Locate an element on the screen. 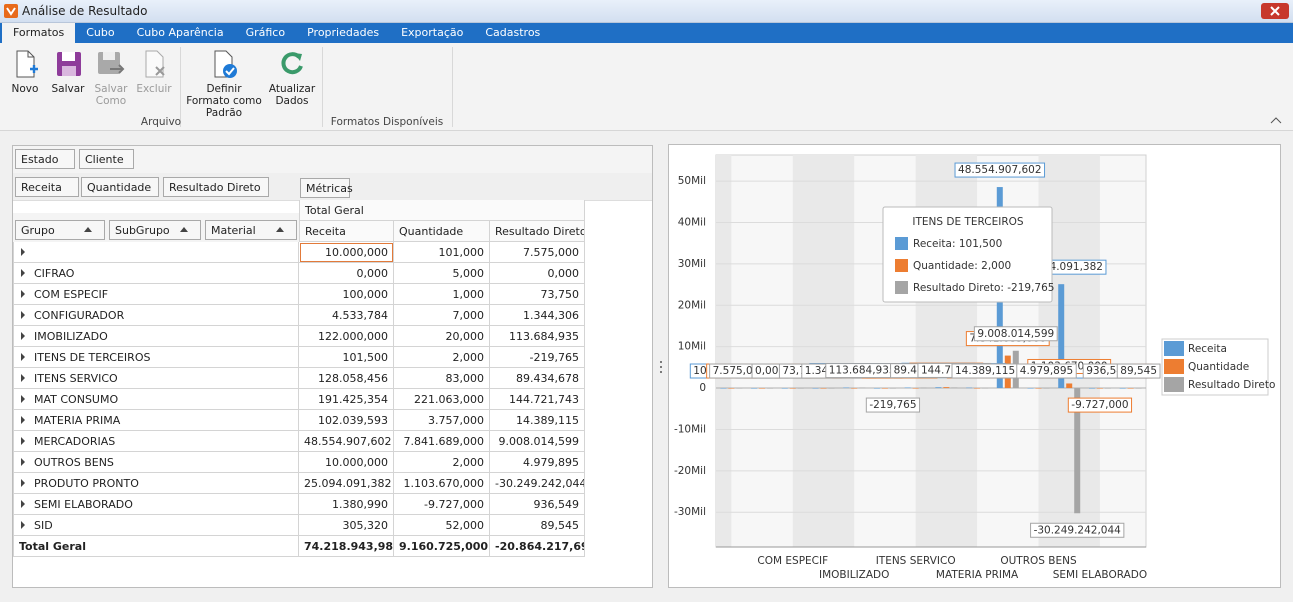 The height and width of the screenshot is (602, 1293). menu-tab: Exportação is located at coordinates (432, 32).